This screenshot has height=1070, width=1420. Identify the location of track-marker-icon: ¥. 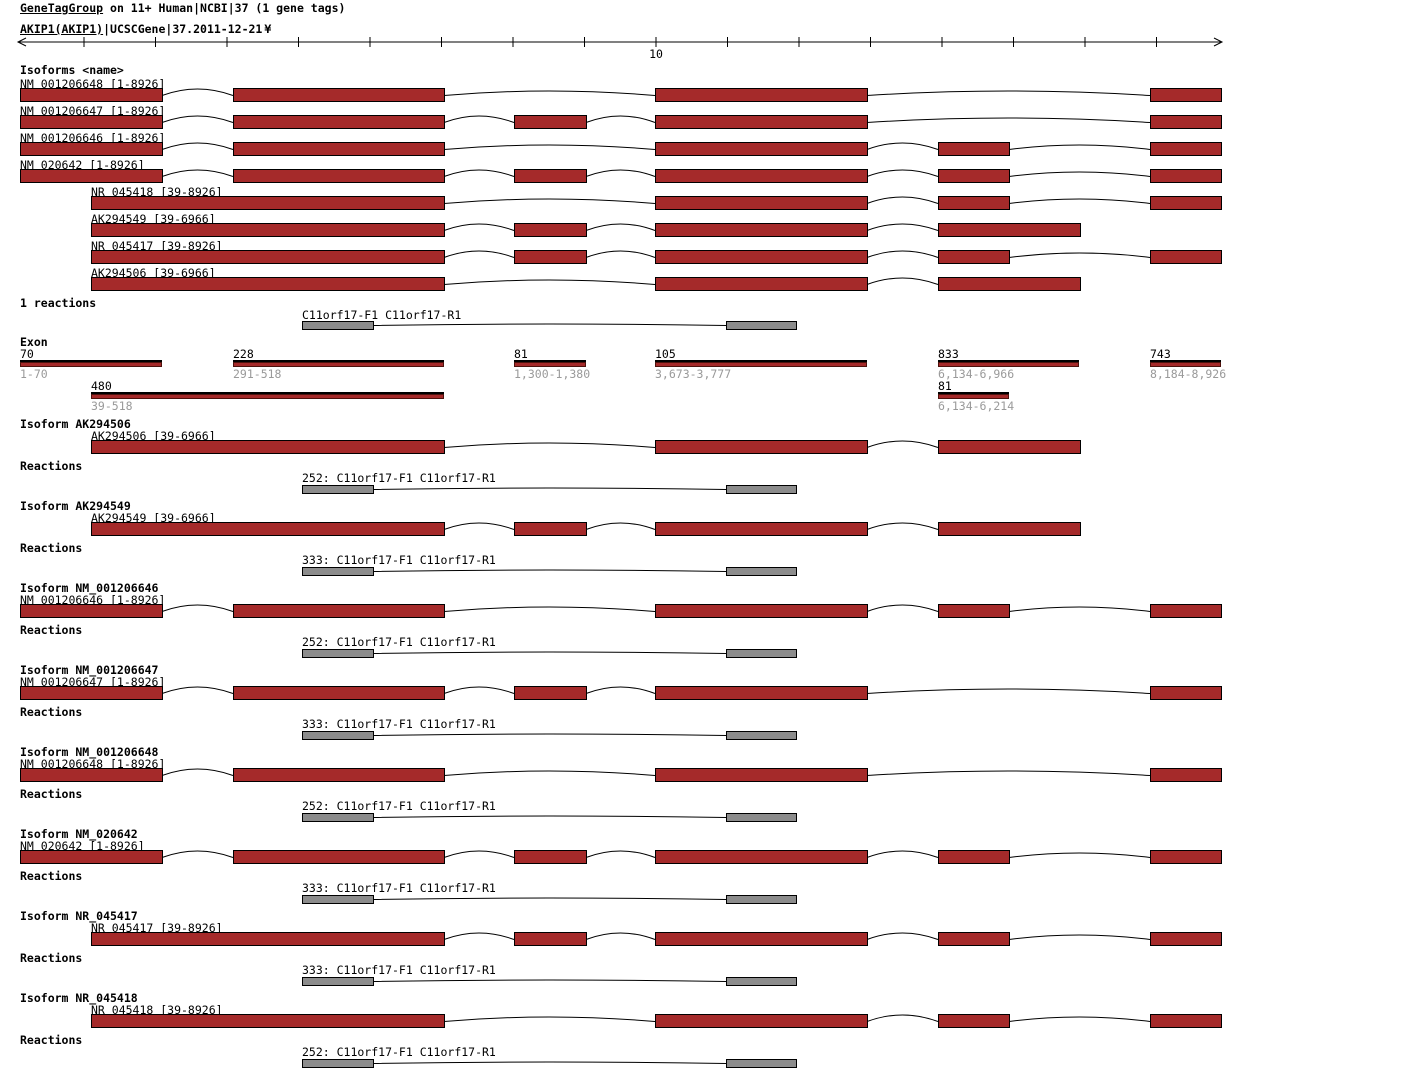
(268, 29).